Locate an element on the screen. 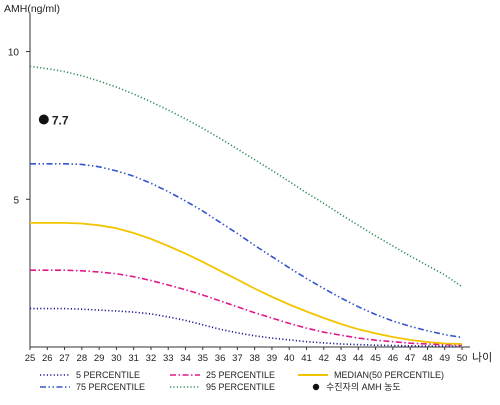  x-tick-label: 27 is located at coordinates (64, 358).